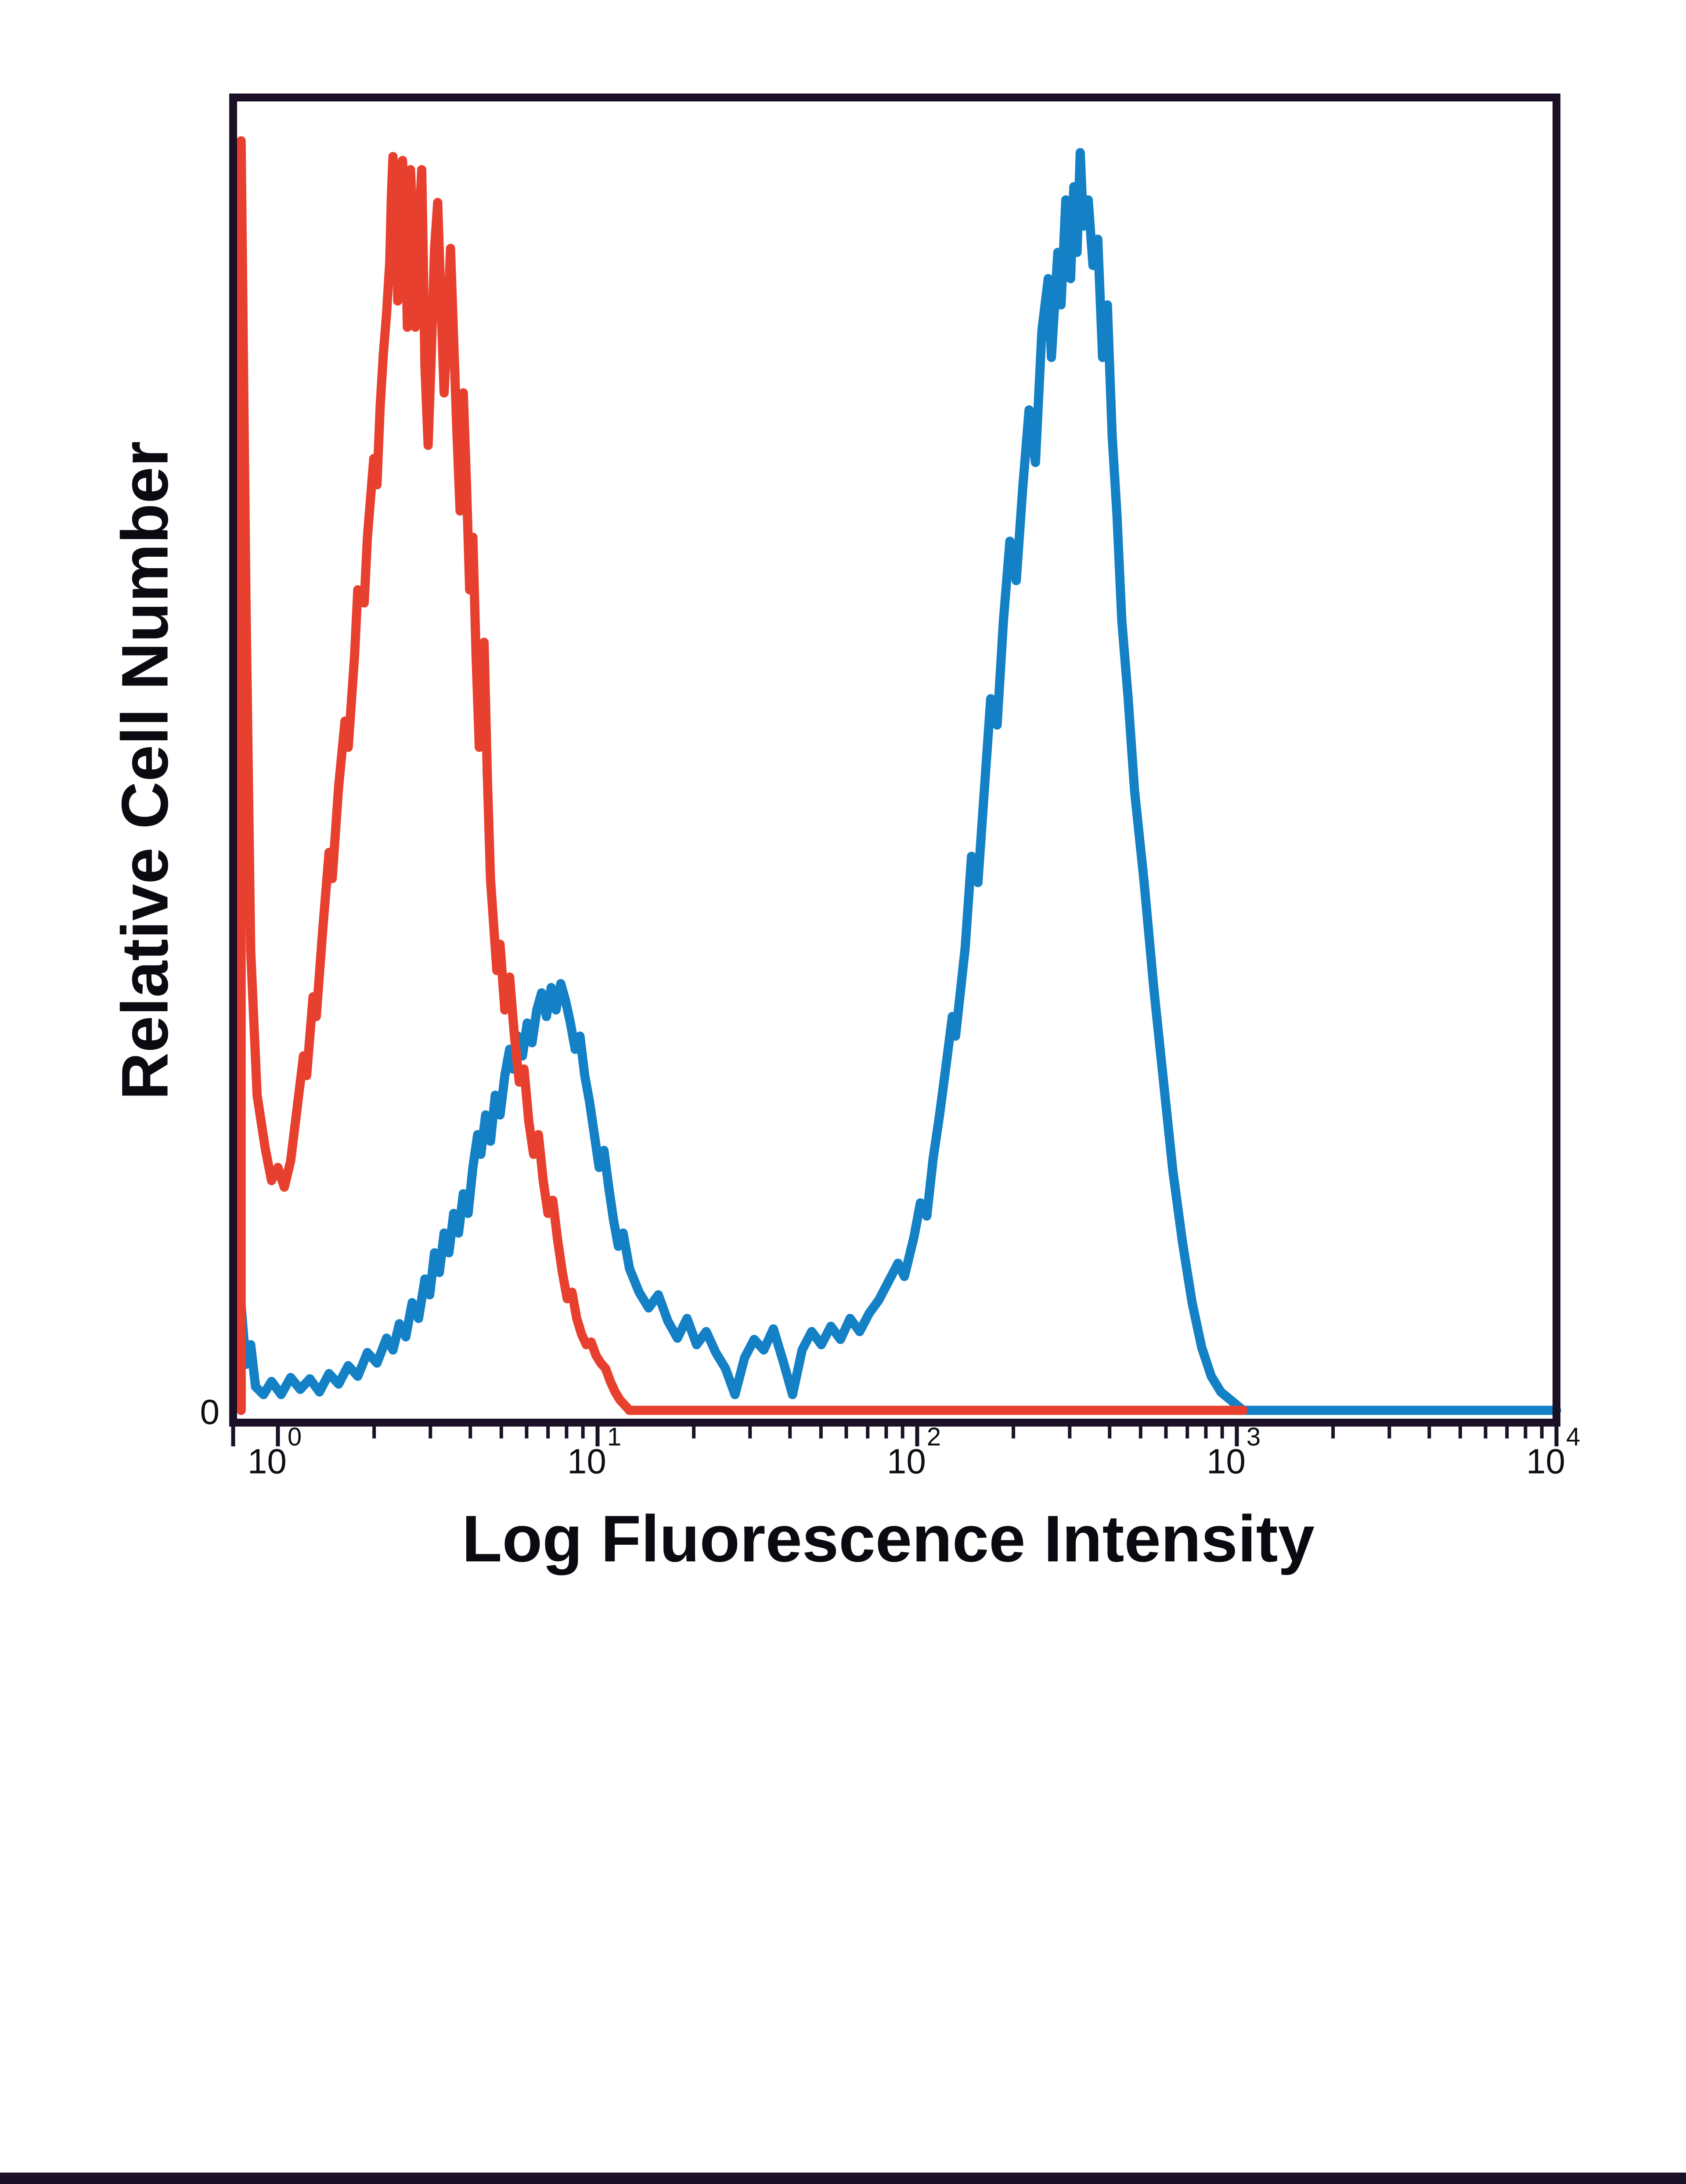 The image size is (1686, 2184). I want to click on tick-exponent: 3, so click(1254, 1437).